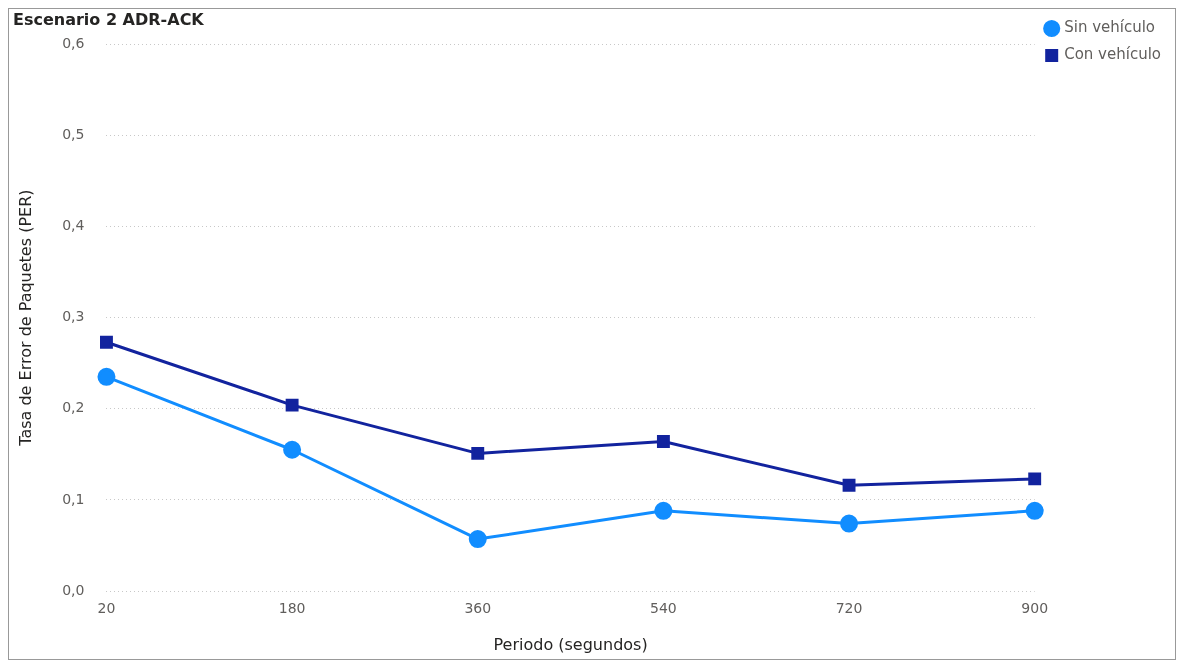 This screenshot has width=1184, height=668. What do you see at coordinates (109, 19) in the screenshot?
I see `chart-title: Escenario 2 ADR-ACK` at bounding box center [109, 19].